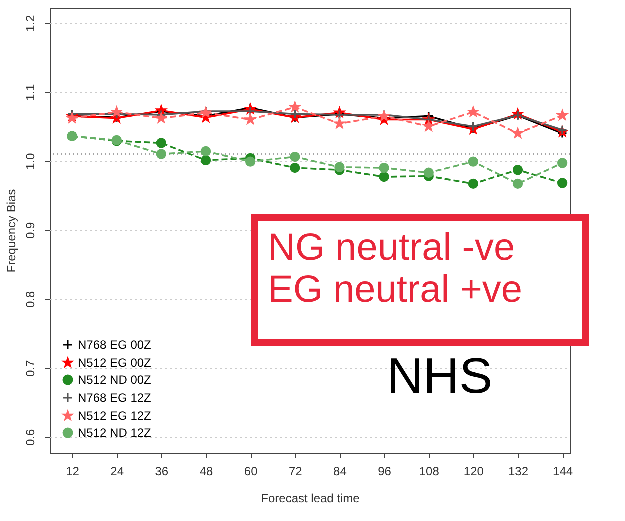 This screenshot has height=521, width=625. I want to click on x-axis-title: Forecast lead time, so click(310, 499).